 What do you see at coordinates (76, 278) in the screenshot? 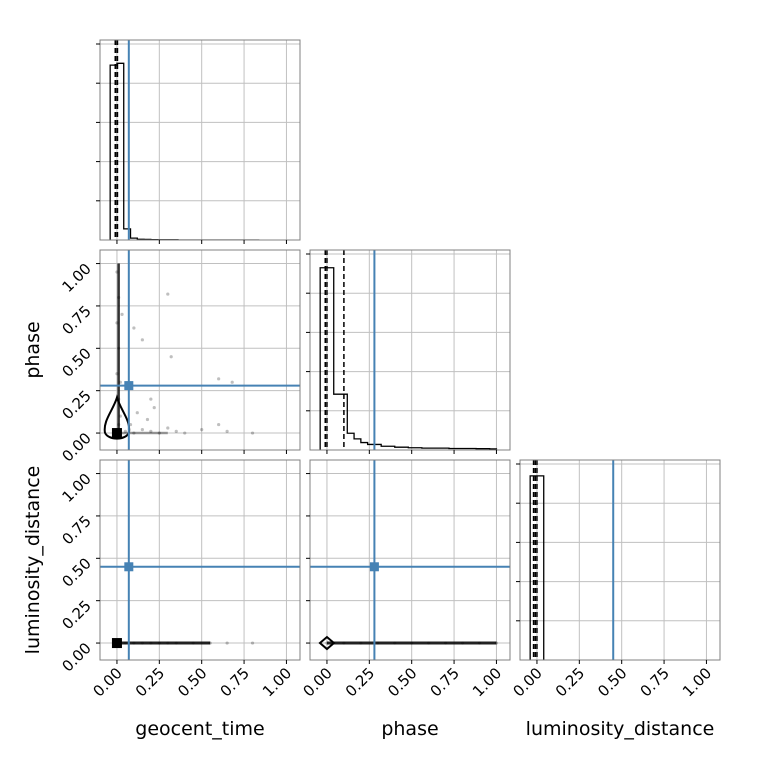
I see `ytick-label-phase: 1.00` at bounding box center [76, 278].